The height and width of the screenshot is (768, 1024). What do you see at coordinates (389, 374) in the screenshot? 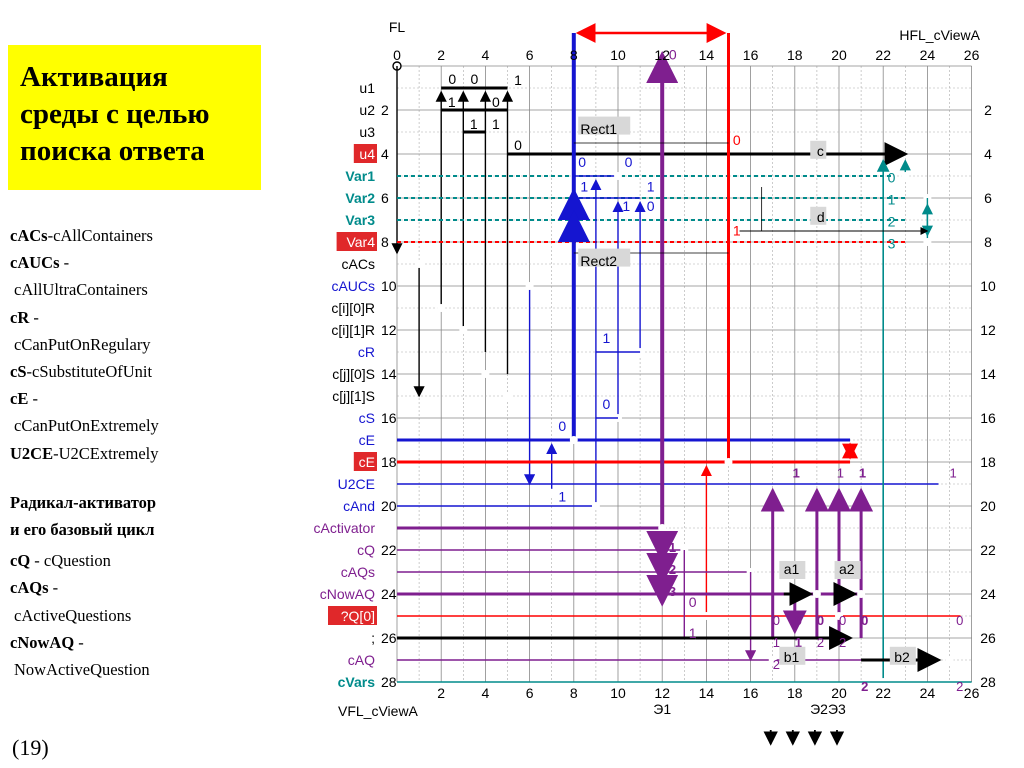
I see `row-number: 14` at bounding box center [389, 374].